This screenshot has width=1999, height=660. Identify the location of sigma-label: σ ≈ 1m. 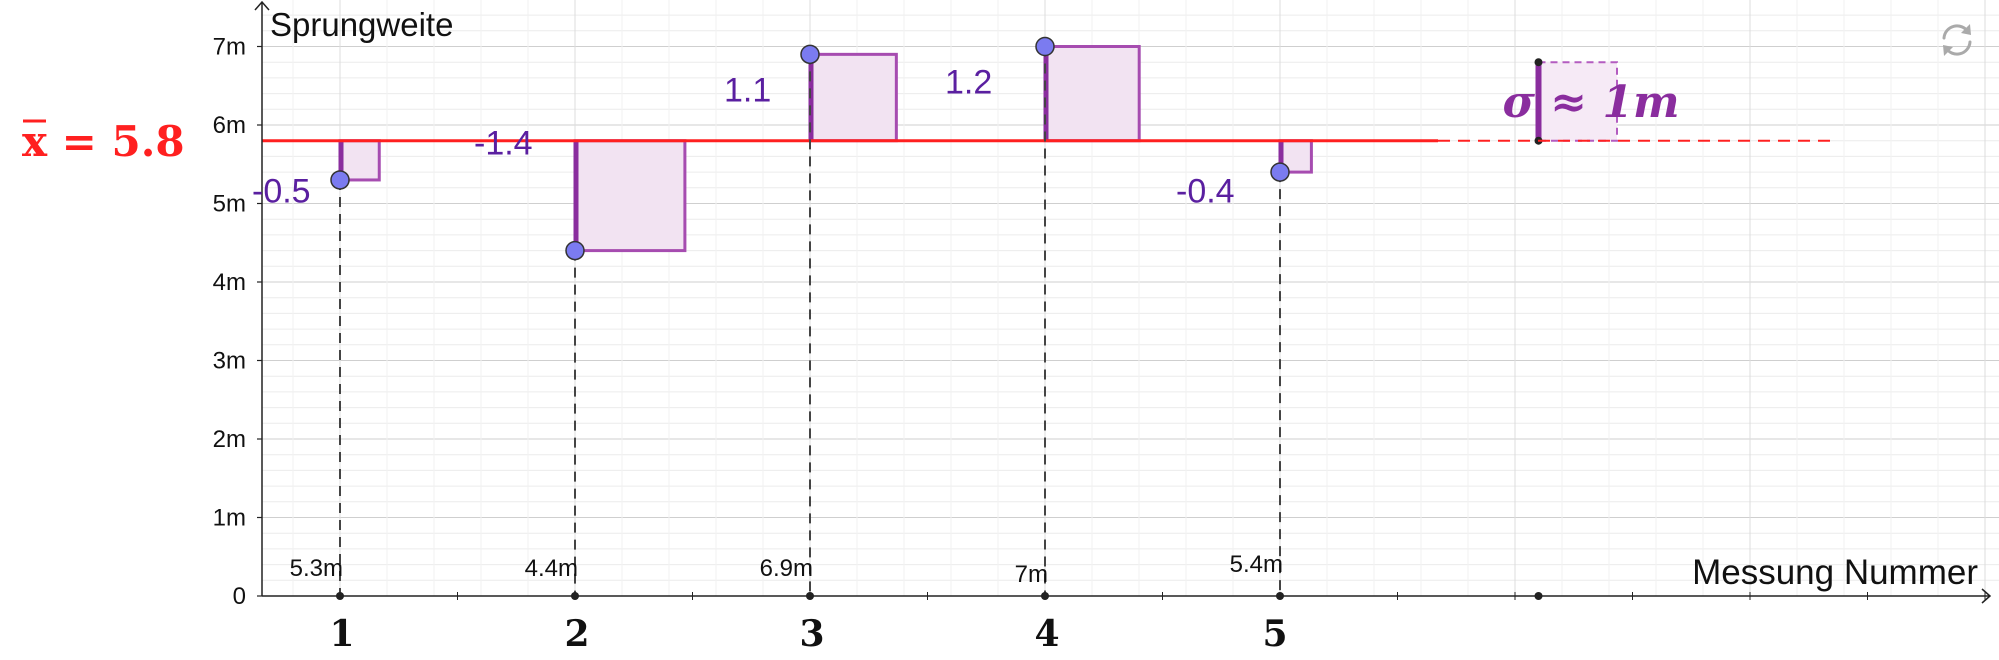
(1591, 102).